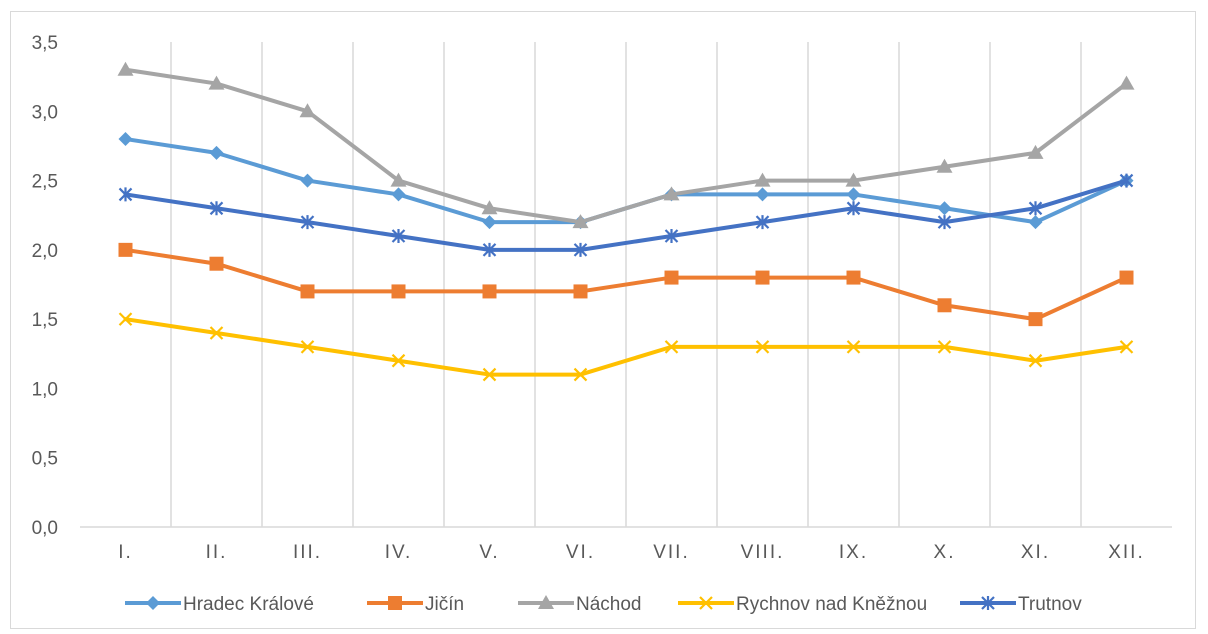 This screenshot has height=634, width=1208. Describe the element at coordinates (45, 528) in the screenshot. I see `y-tick-label: 0,0` at that location.